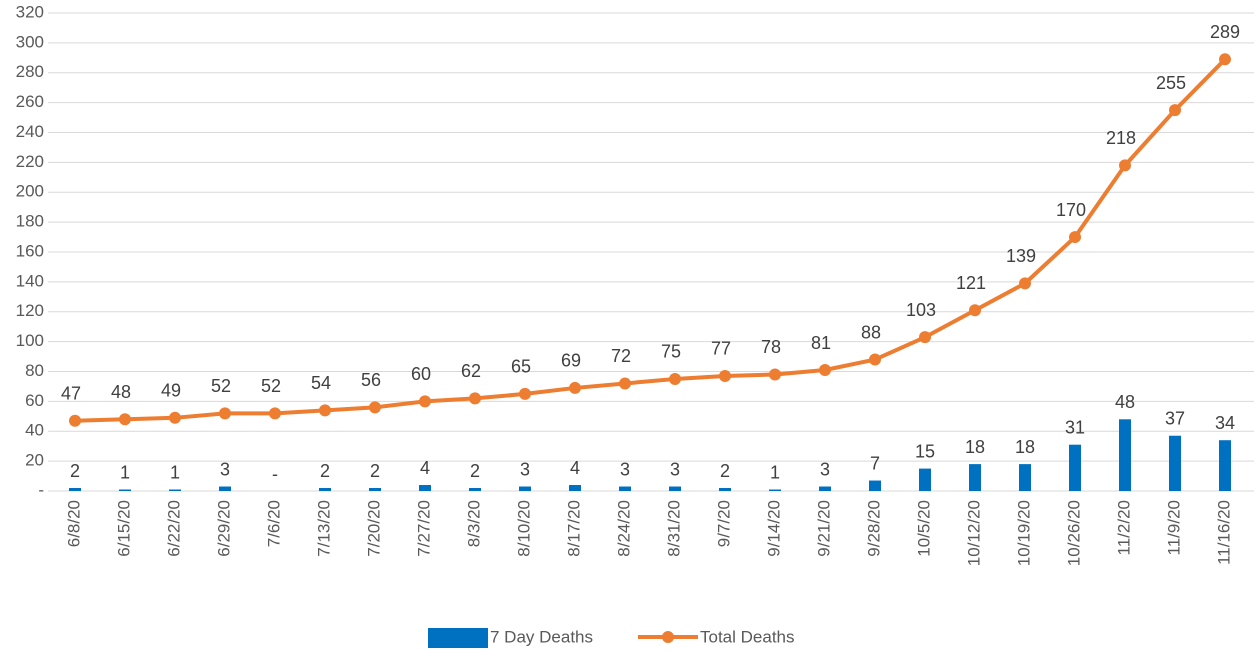  What do you see at coordinates (1225, 423) in the screenshot?
I see `bar-value-label: 34` at bounding box center [1225, 423].